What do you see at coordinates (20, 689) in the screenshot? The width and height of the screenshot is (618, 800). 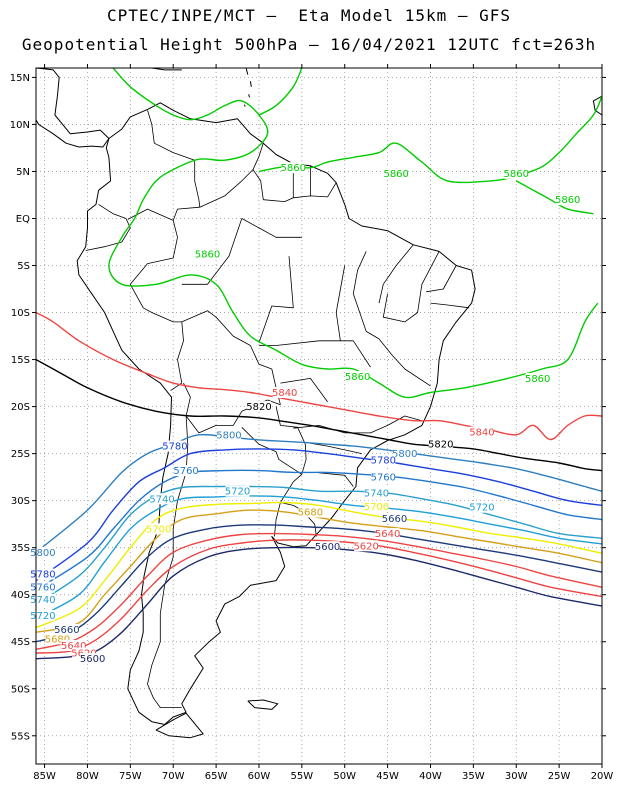 I see `lat-tick-label: 50S` at bounding box center [20, 689].